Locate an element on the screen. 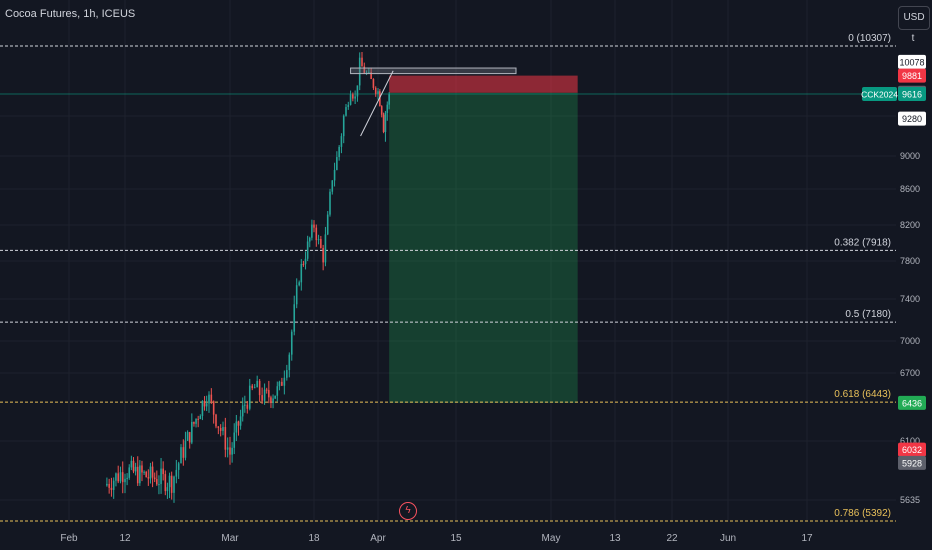  price-badge-label: 6436 is located at coordinates (912, 403).